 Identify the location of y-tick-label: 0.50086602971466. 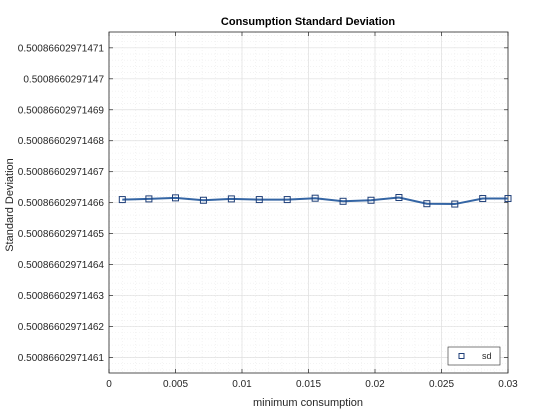
(61, 203).